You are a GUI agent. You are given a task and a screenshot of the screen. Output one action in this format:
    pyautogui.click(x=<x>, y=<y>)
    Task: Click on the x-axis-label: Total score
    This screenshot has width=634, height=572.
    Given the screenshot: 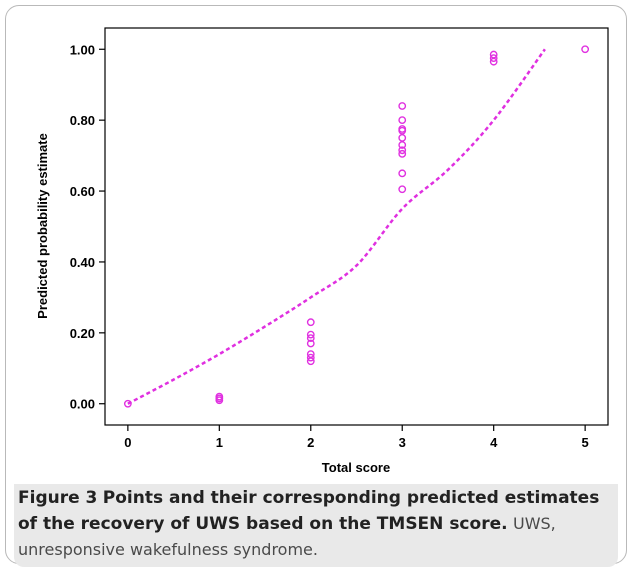 What is the action you would take?
    pyautogui.click(x=356, y=467)
    